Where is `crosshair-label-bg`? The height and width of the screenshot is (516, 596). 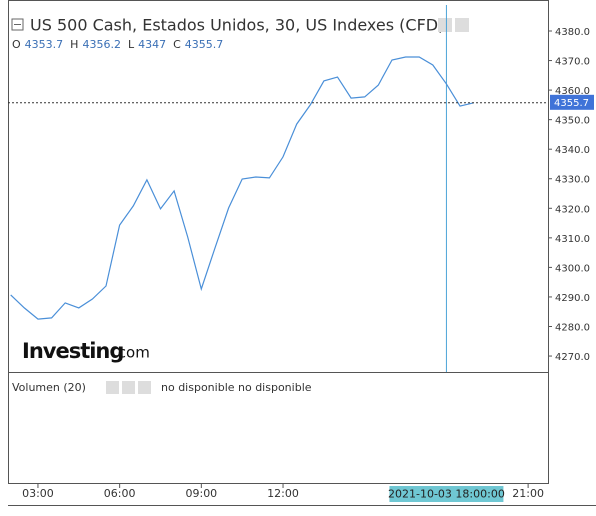
crosshair-label-bg is located at coordinates (446, 494).